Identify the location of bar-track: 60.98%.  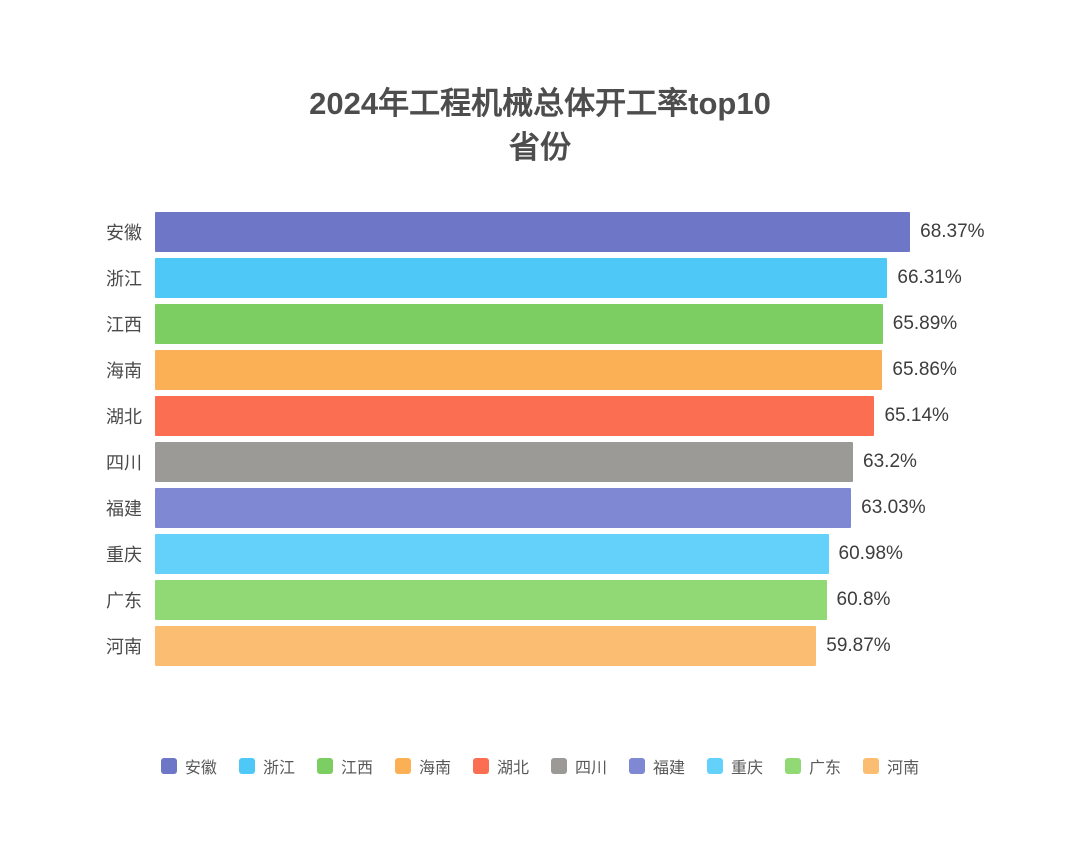
(572, 554).